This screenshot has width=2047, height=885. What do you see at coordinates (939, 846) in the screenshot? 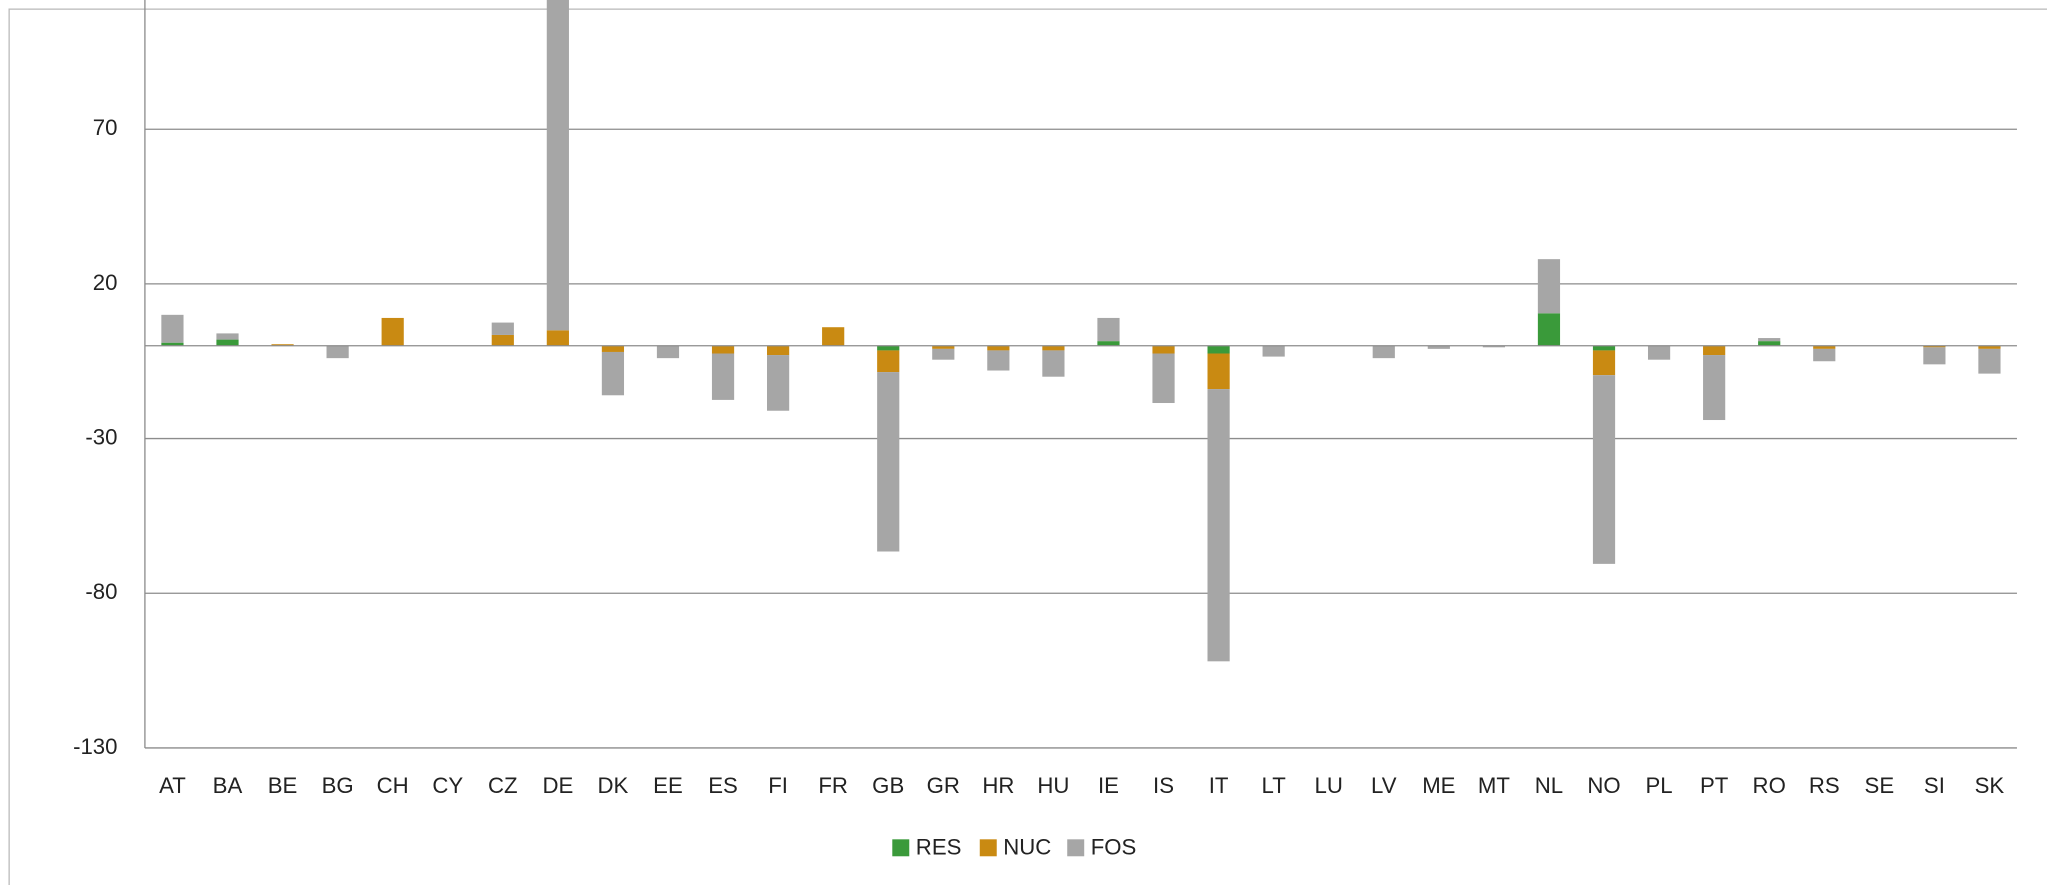
I see `legend-label: RES` at bounding box center [939, 846].